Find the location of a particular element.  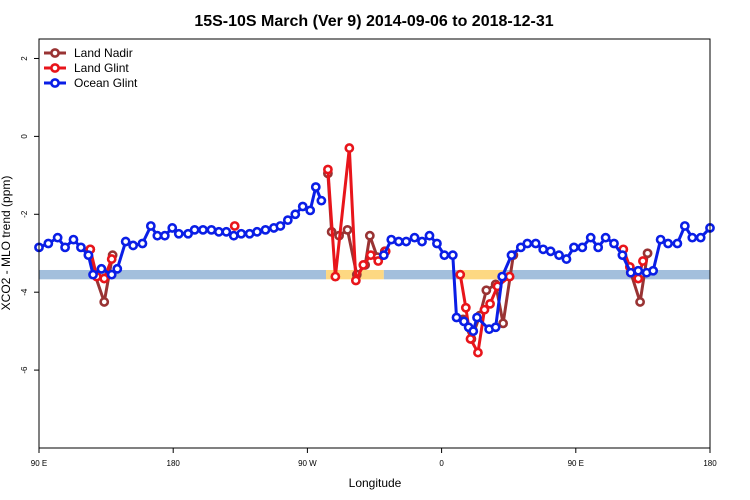

y-tick-label: 2 is located at coordinates (24, 58).